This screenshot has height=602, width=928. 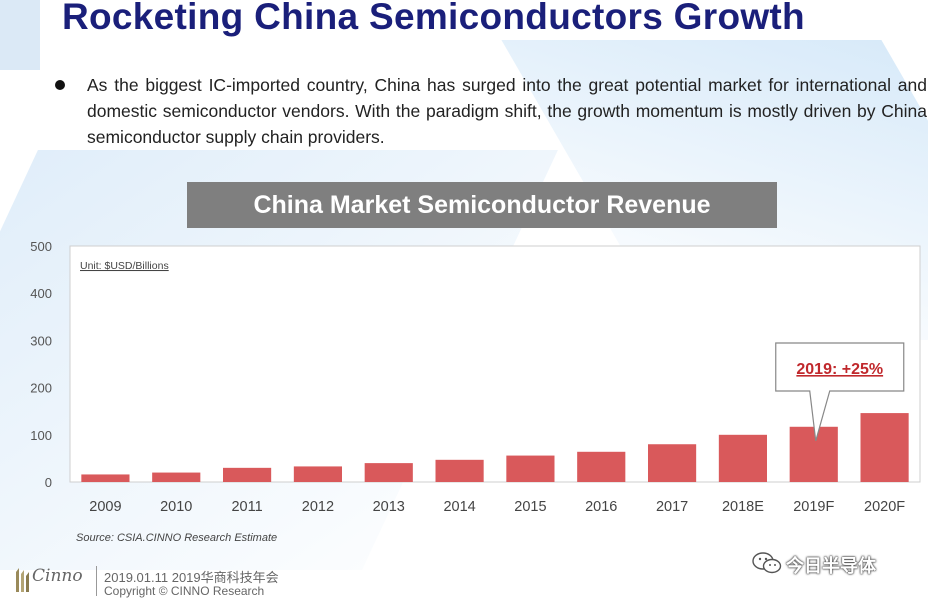 What do you see at coordinates (495, 447) in the screenshot?
I see `bar-series` at bounding box center [495, 447].